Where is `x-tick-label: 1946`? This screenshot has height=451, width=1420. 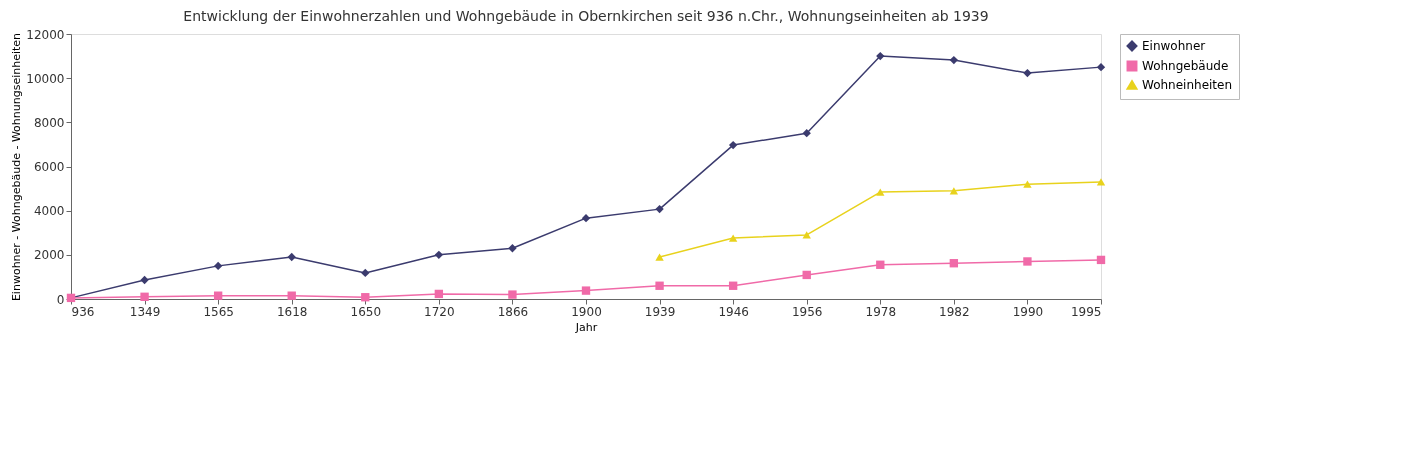 x-tick-label: 1946 is located at coordinates (733, 311).